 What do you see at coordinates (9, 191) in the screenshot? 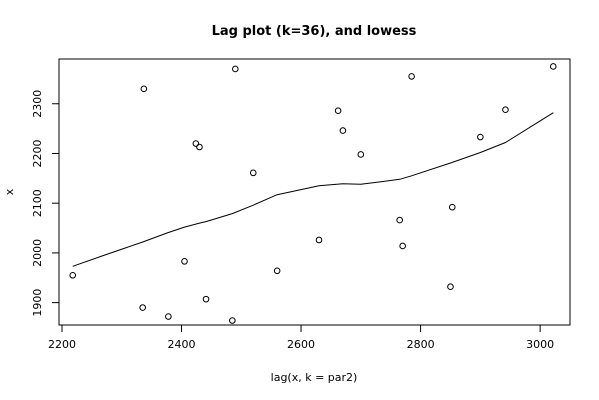
I see `y-axis-label: x` at bounding box center [9, 191].